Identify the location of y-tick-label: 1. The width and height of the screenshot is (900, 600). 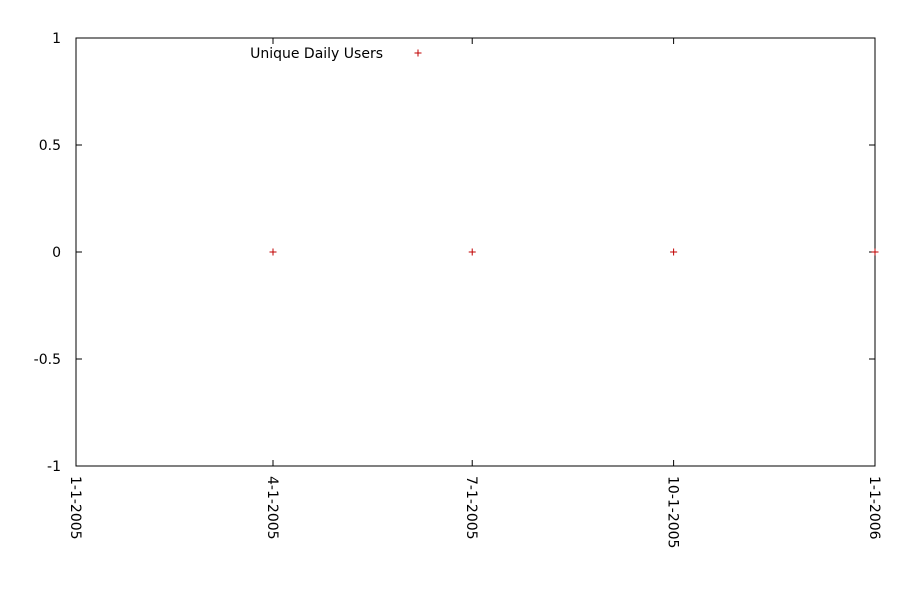
(56, 39).